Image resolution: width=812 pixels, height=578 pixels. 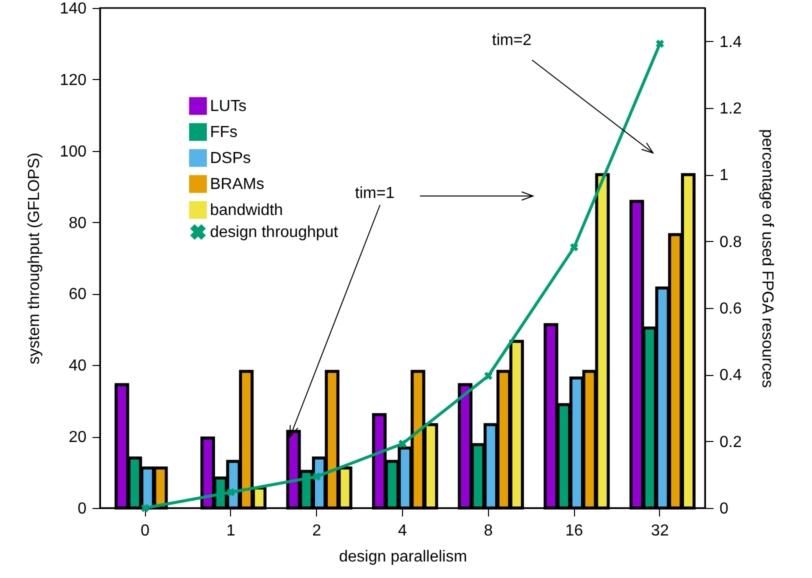 I want to click on y-tick-label: 140, so click(x=73, y=9).